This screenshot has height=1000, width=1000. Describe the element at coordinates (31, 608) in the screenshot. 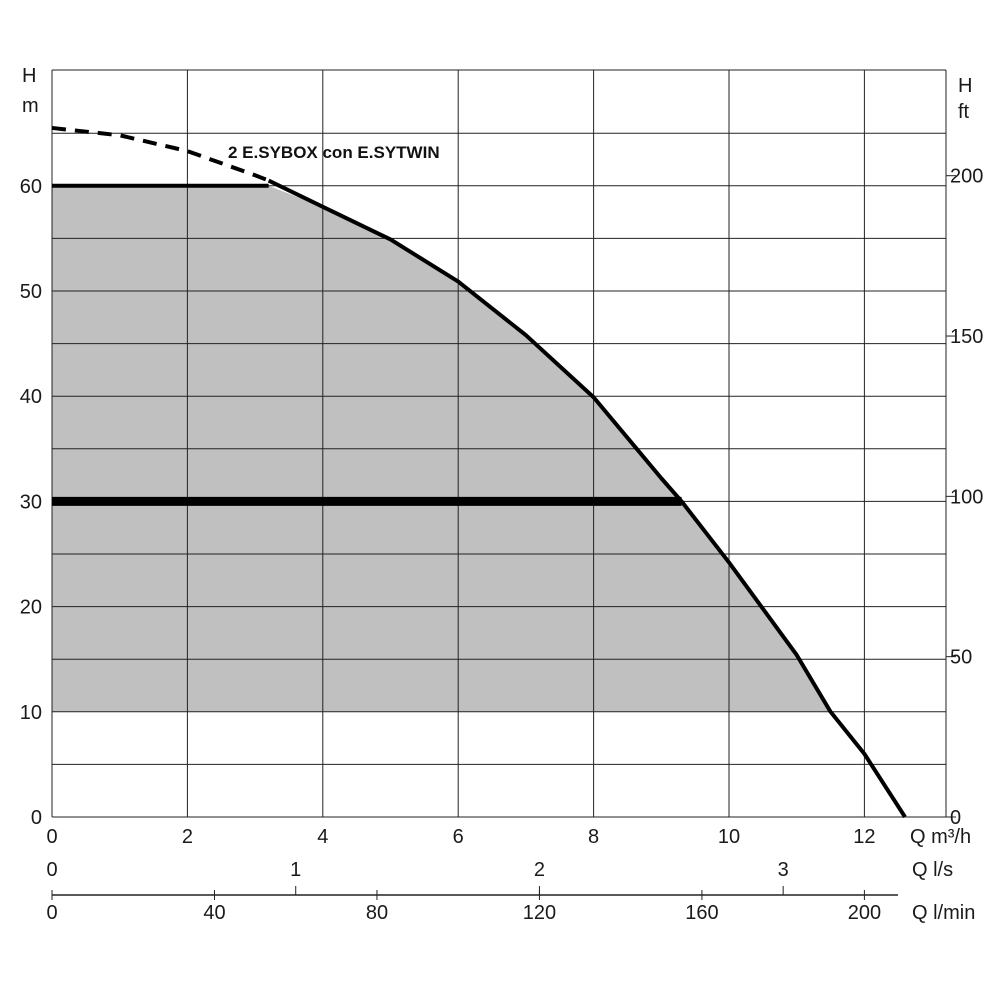

I see `y-left-tick-label: 20` at that location.